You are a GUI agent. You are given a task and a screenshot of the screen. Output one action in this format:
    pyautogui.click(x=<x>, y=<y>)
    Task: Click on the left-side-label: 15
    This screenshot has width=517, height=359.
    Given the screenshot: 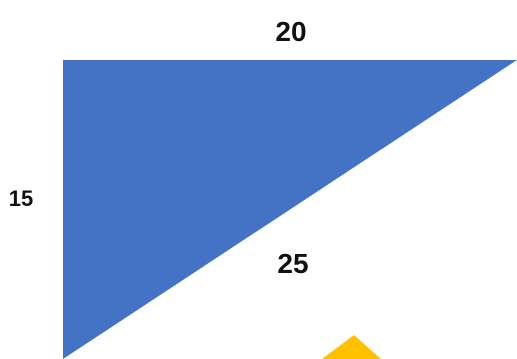 What is the action you would take?
    pyautogui.click(x=21, y=198)
    